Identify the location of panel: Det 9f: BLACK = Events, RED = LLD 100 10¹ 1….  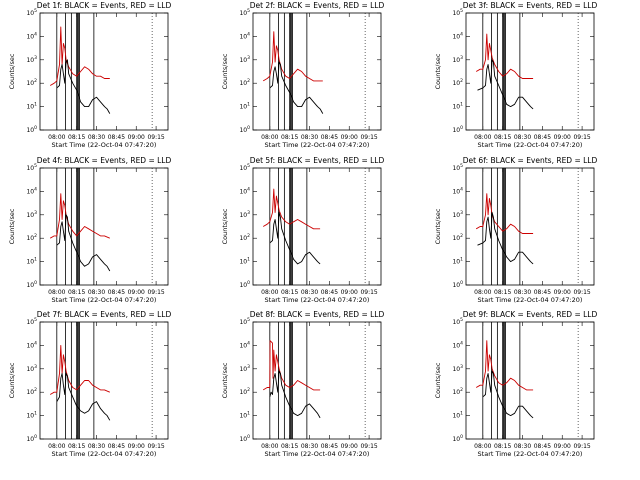
(515, 384).